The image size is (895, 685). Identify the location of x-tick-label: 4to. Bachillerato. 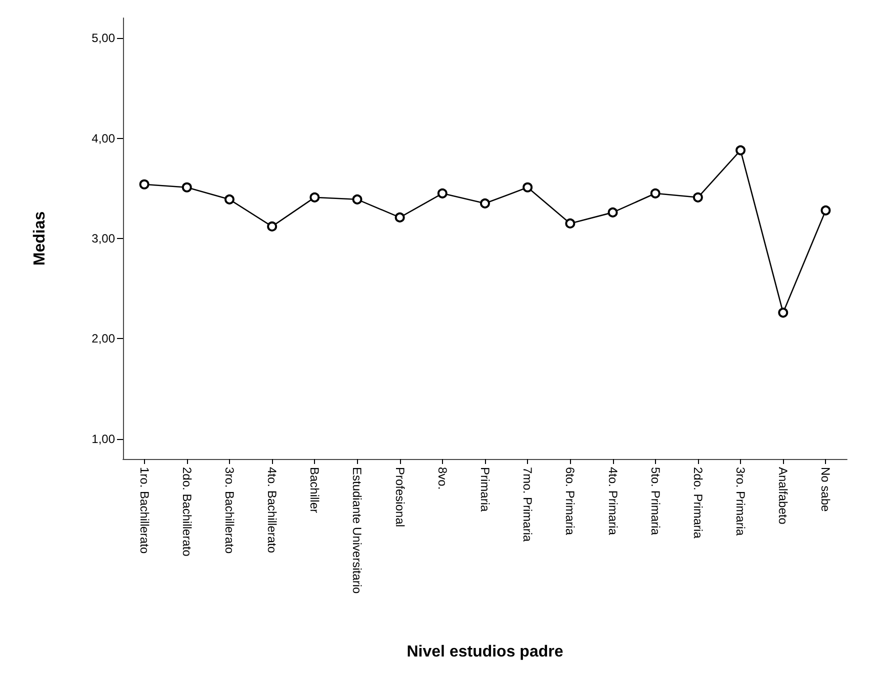
(272, 510).